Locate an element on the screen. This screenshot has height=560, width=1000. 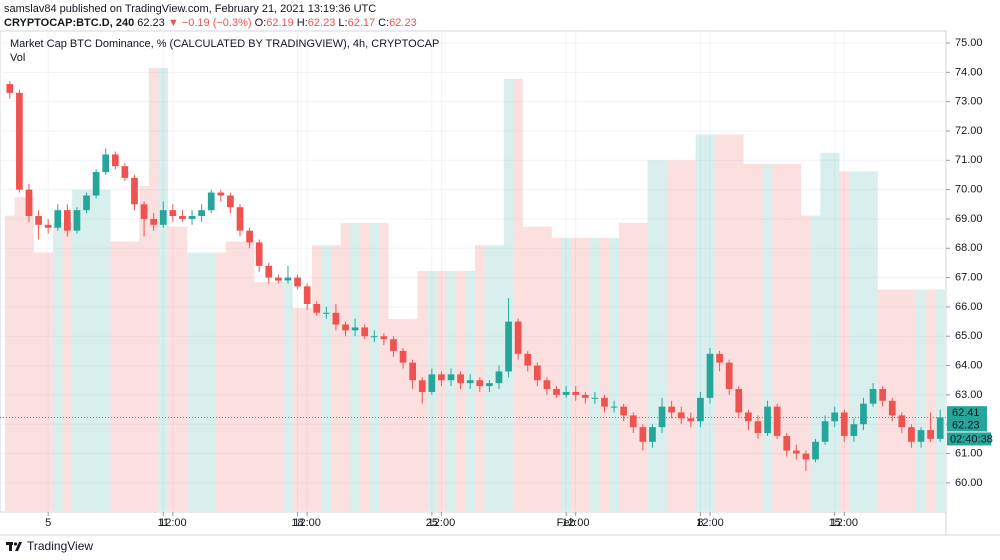
price-tag-label: 62.41 is located at coordinates (966, 413).